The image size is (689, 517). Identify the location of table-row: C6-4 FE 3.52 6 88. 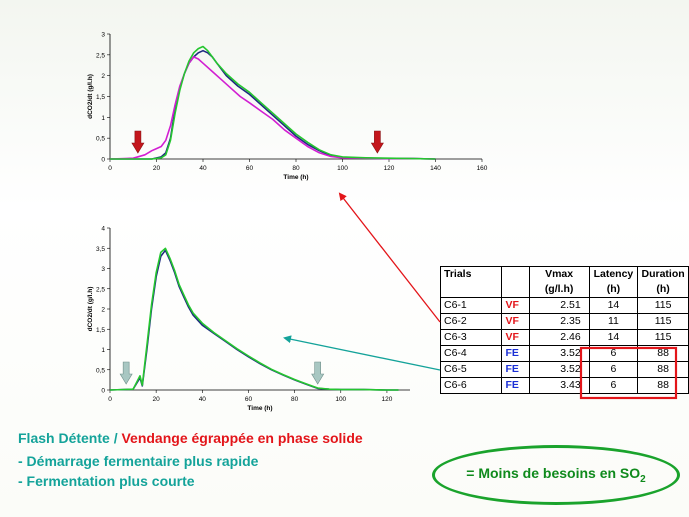
(564, 353).